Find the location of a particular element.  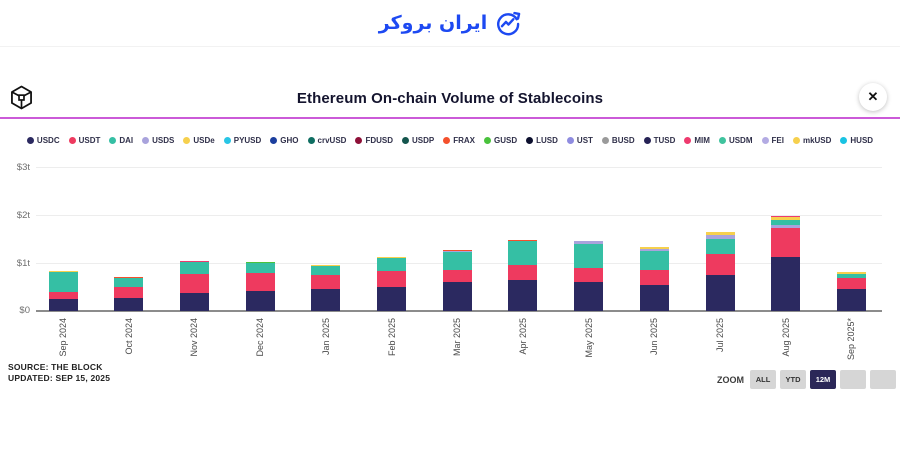

bar-apr-2025 is located at coordinates (523, 275).